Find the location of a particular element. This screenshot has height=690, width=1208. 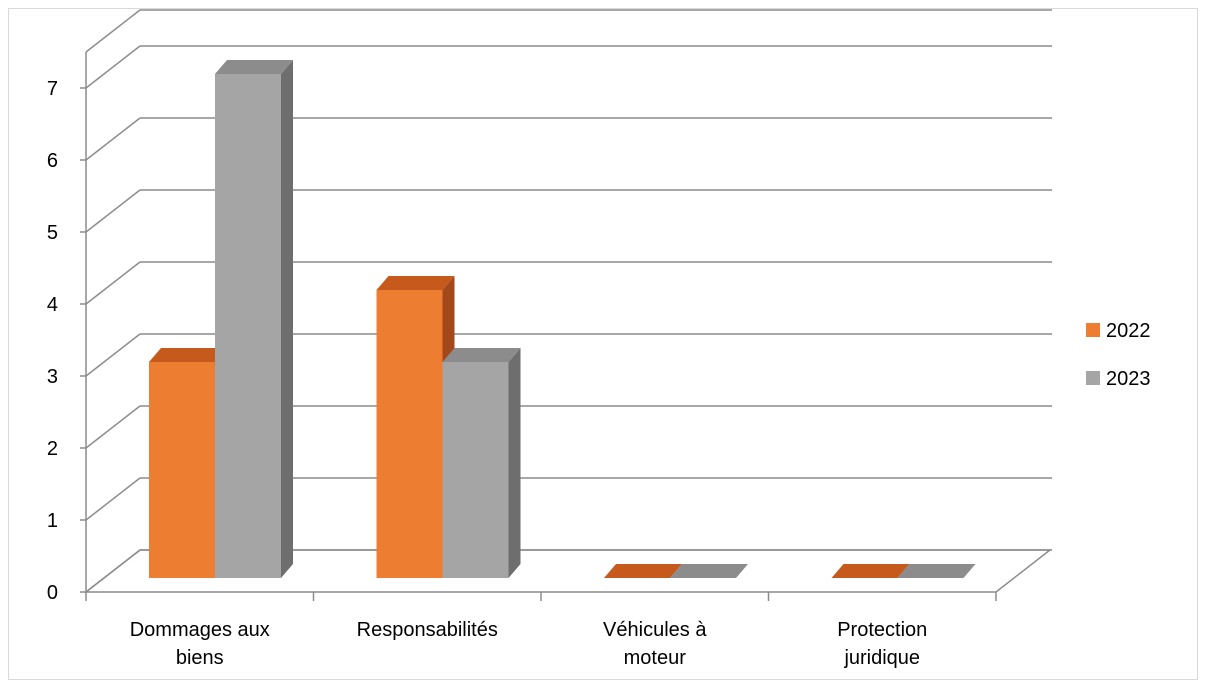

y-tick-label: 6 is located at coordinates (52, 161).